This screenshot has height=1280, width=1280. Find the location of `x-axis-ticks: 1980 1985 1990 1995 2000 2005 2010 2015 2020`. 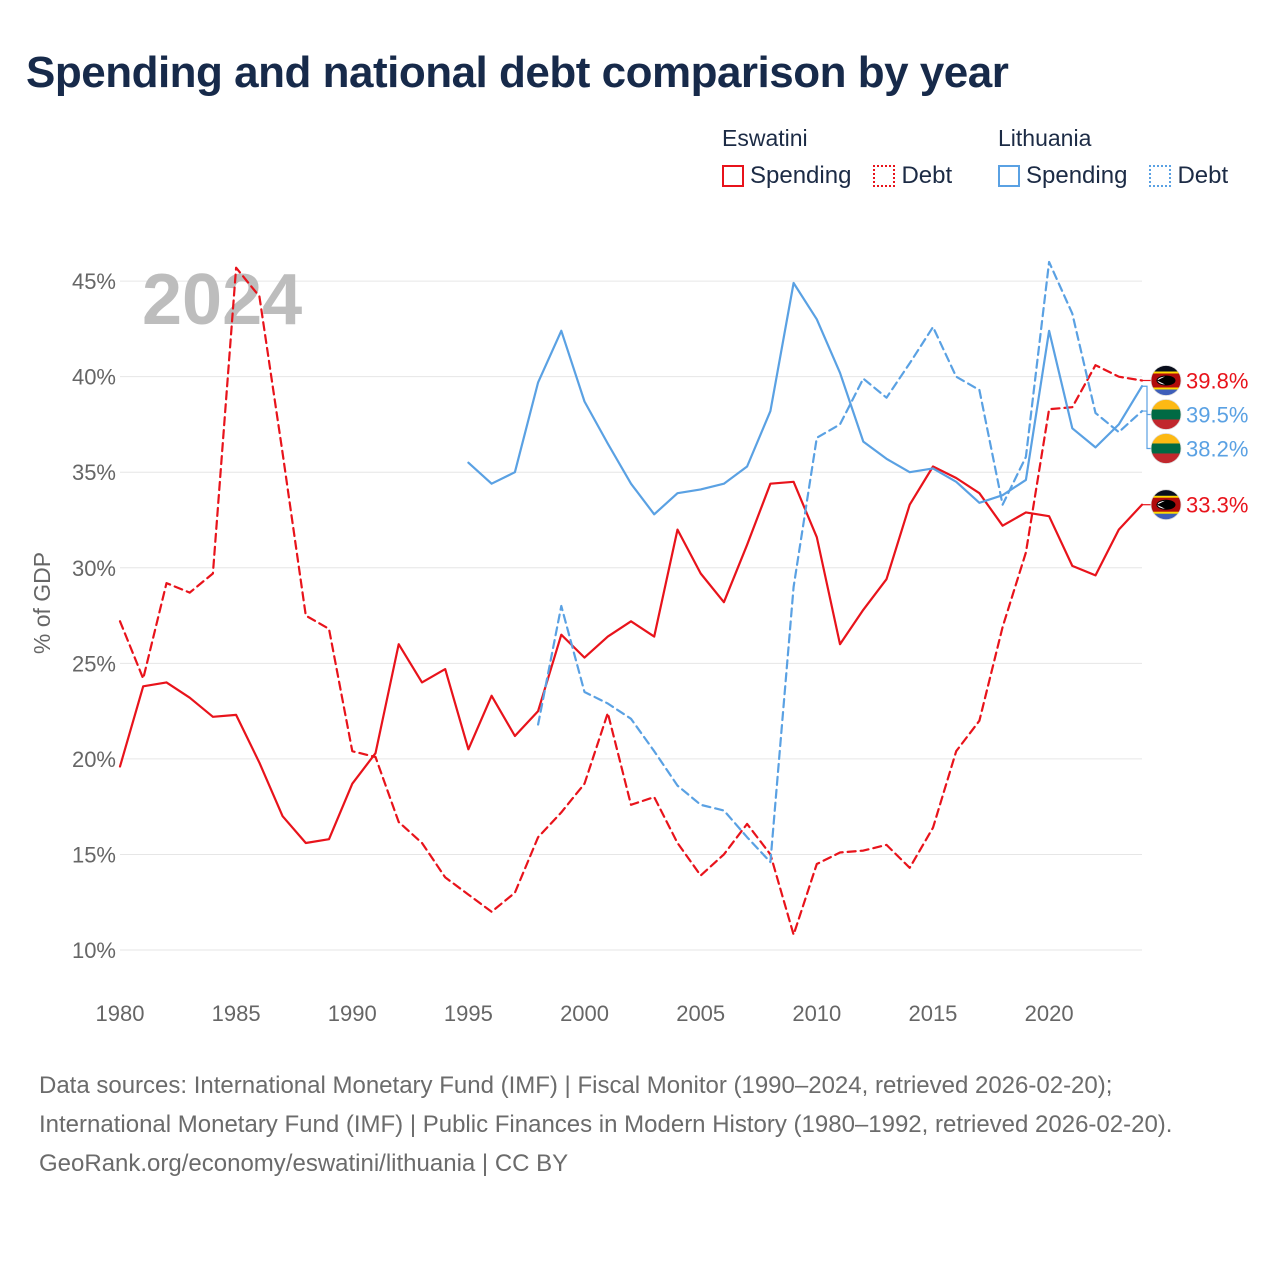

x-axis-ticks: 1980 1985 1990 1995 2000 2005 2010 2015 2020 is located at coordinates (585, 1013).